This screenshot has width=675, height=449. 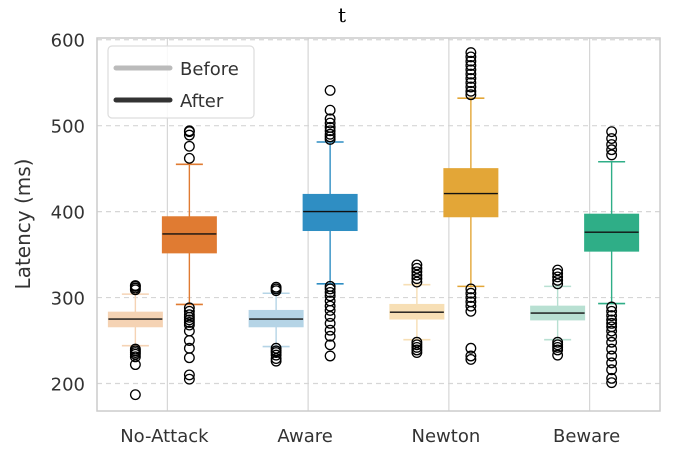 What do you see at coordinates (181, 82) in the screenshot?
I see `legend: Before After` at bounding box center [181, 82].